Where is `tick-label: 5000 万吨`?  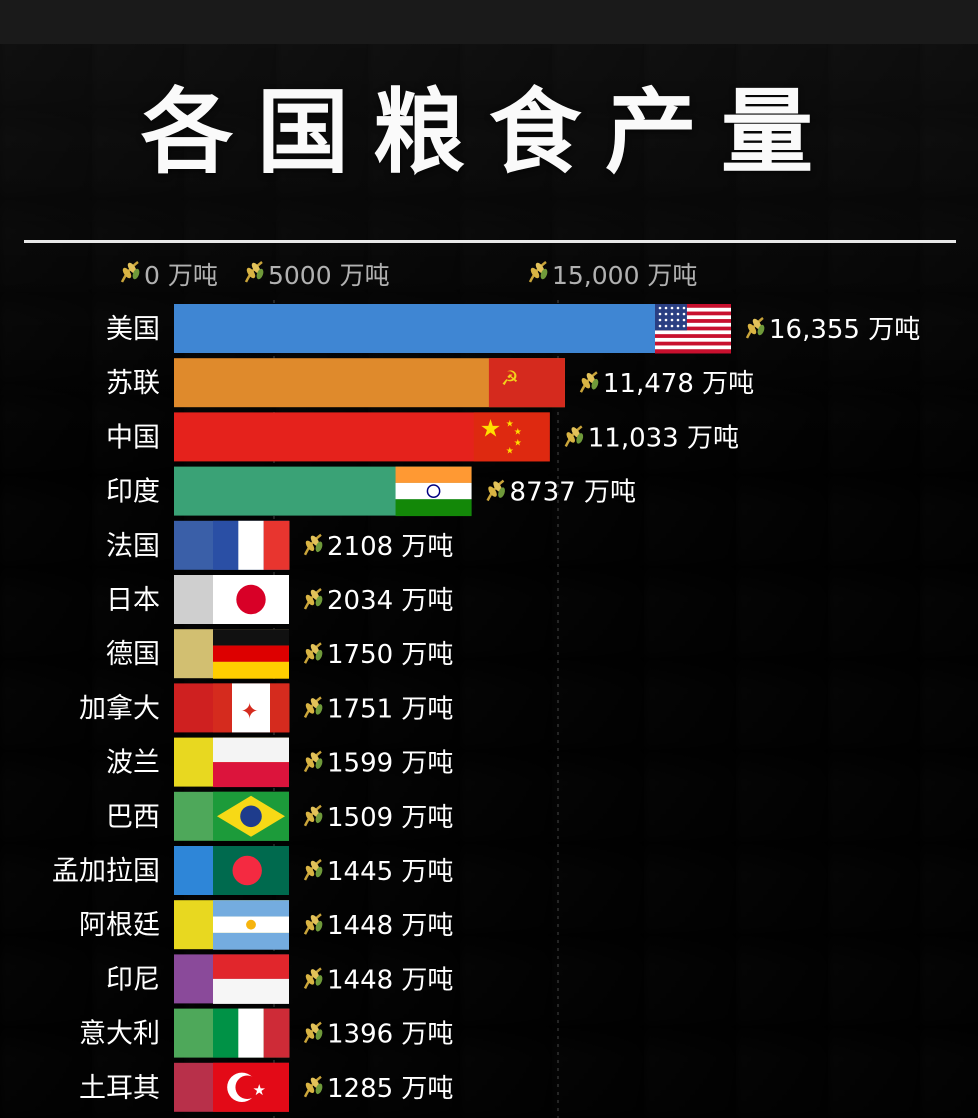 tick-label: 5000 万吨 is located at coordinates (329, 275).